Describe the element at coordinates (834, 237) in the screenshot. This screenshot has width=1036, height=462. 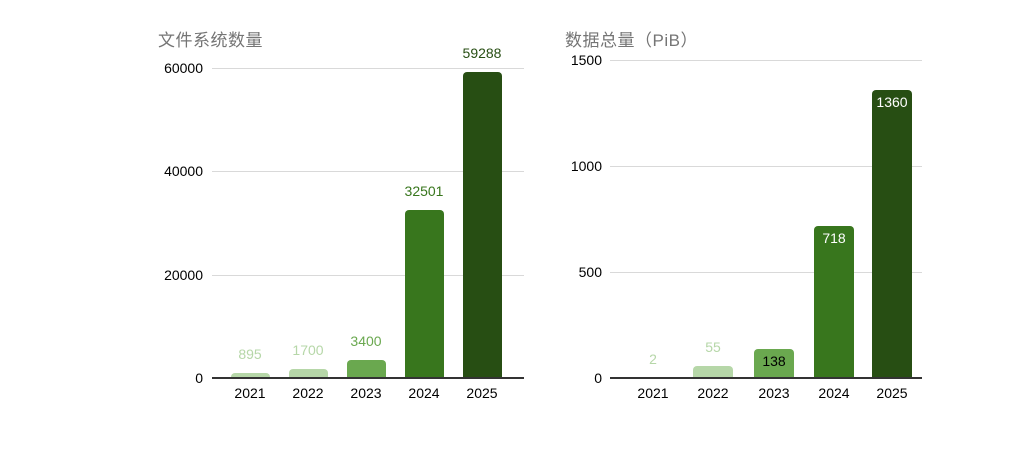
I see `bar-value-label-2024: 718` at that location.